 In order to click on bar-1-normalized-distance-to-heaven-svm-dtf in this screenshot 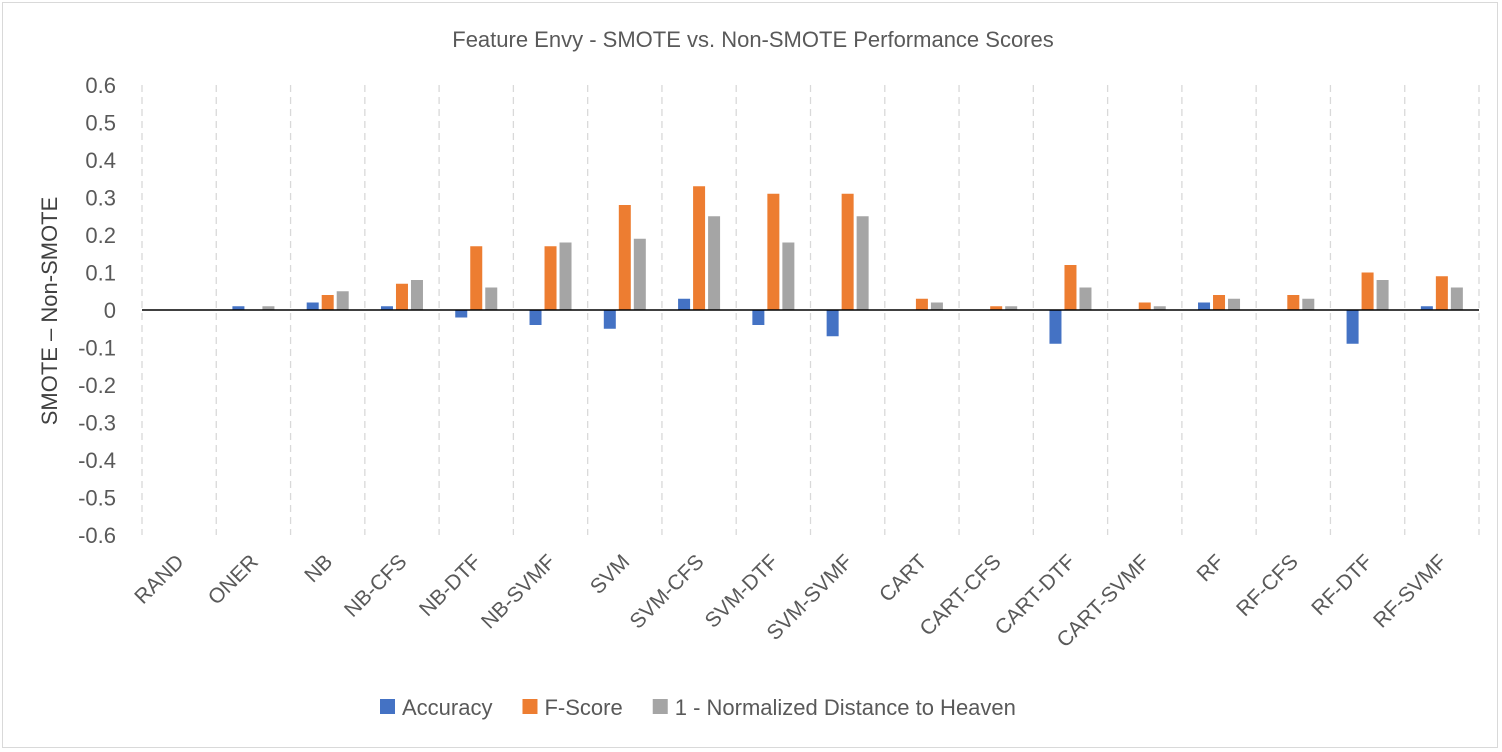, I will do `click(788, 276)`.